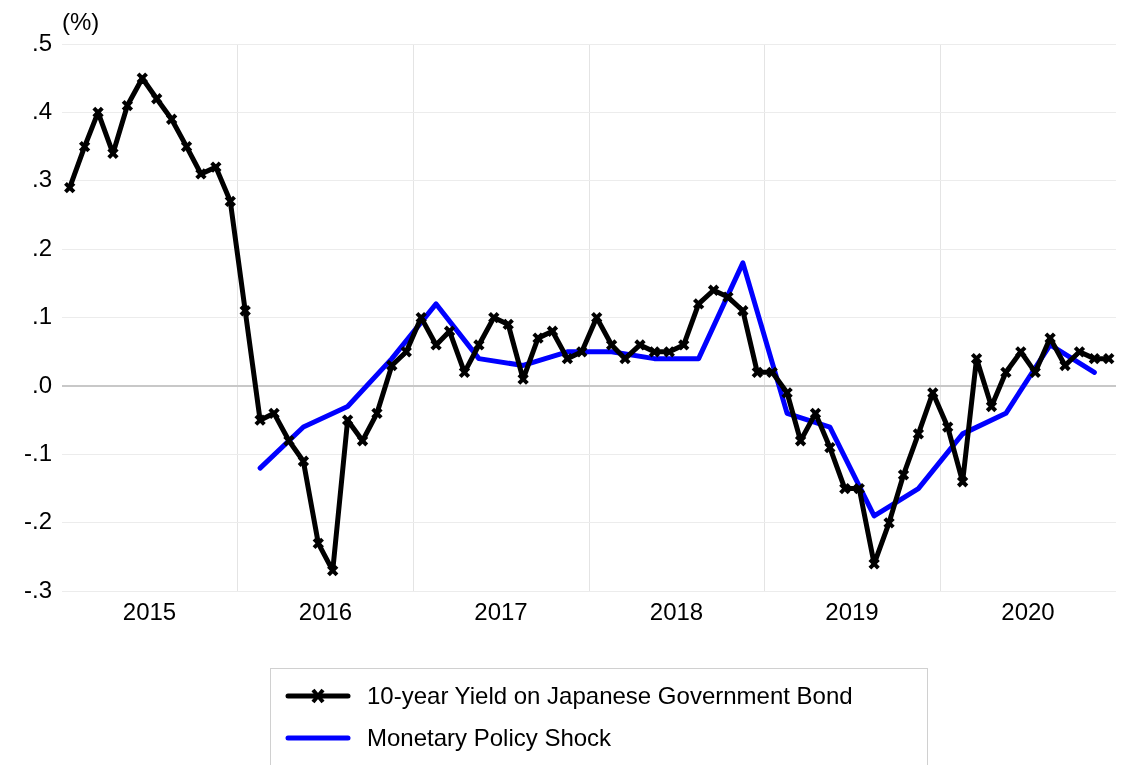 The width and height of the screenshot is (1126, 765). I want to click on x-tick-label: 2018, so click(676, 612).